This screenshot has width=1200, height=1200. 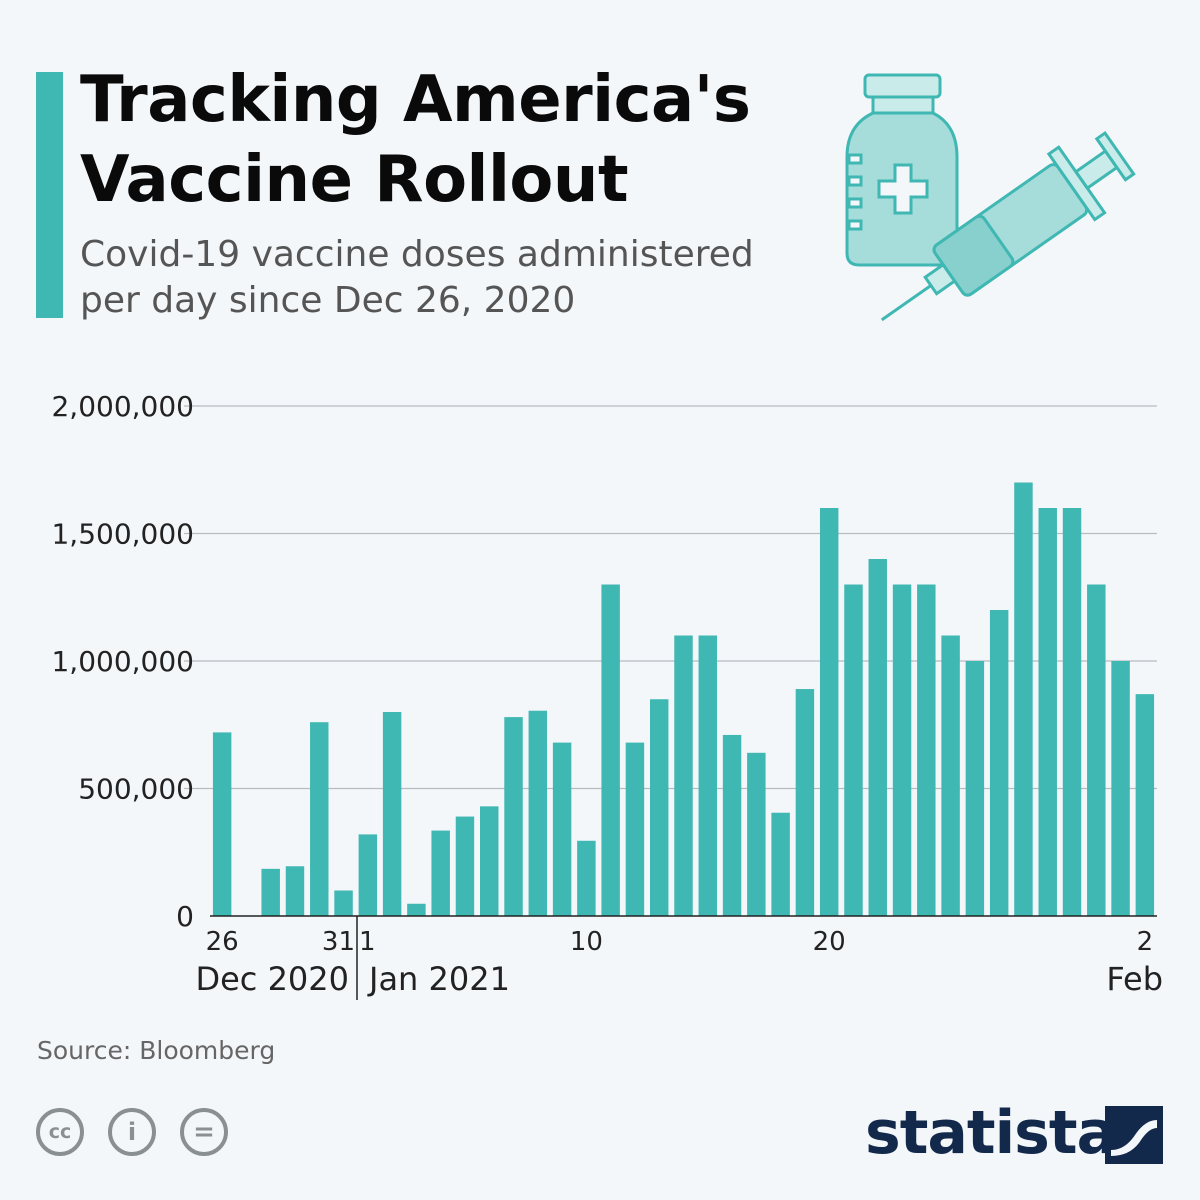 What do you see at coordinates (991, 1133) in the screenshot?
I see `statista-logo-text: statista` at bounding box center [991, 1133].